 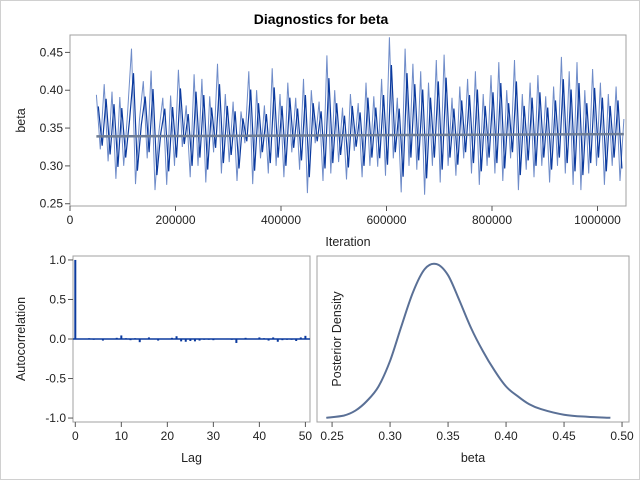 What do you see at coordinates (52, 52) in the screenshot?
I see `y-tick-label: 0.45` at bounding box center [52, 52].